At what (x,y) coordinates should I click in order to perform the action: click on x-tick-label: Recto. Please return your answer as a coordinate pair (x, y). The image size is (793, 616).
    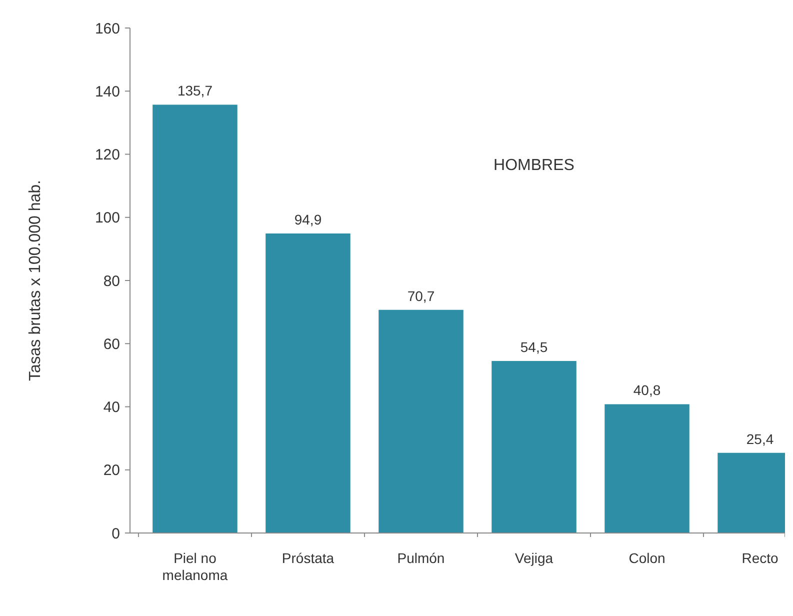
    Looking at the image, I should click on (760, 558).